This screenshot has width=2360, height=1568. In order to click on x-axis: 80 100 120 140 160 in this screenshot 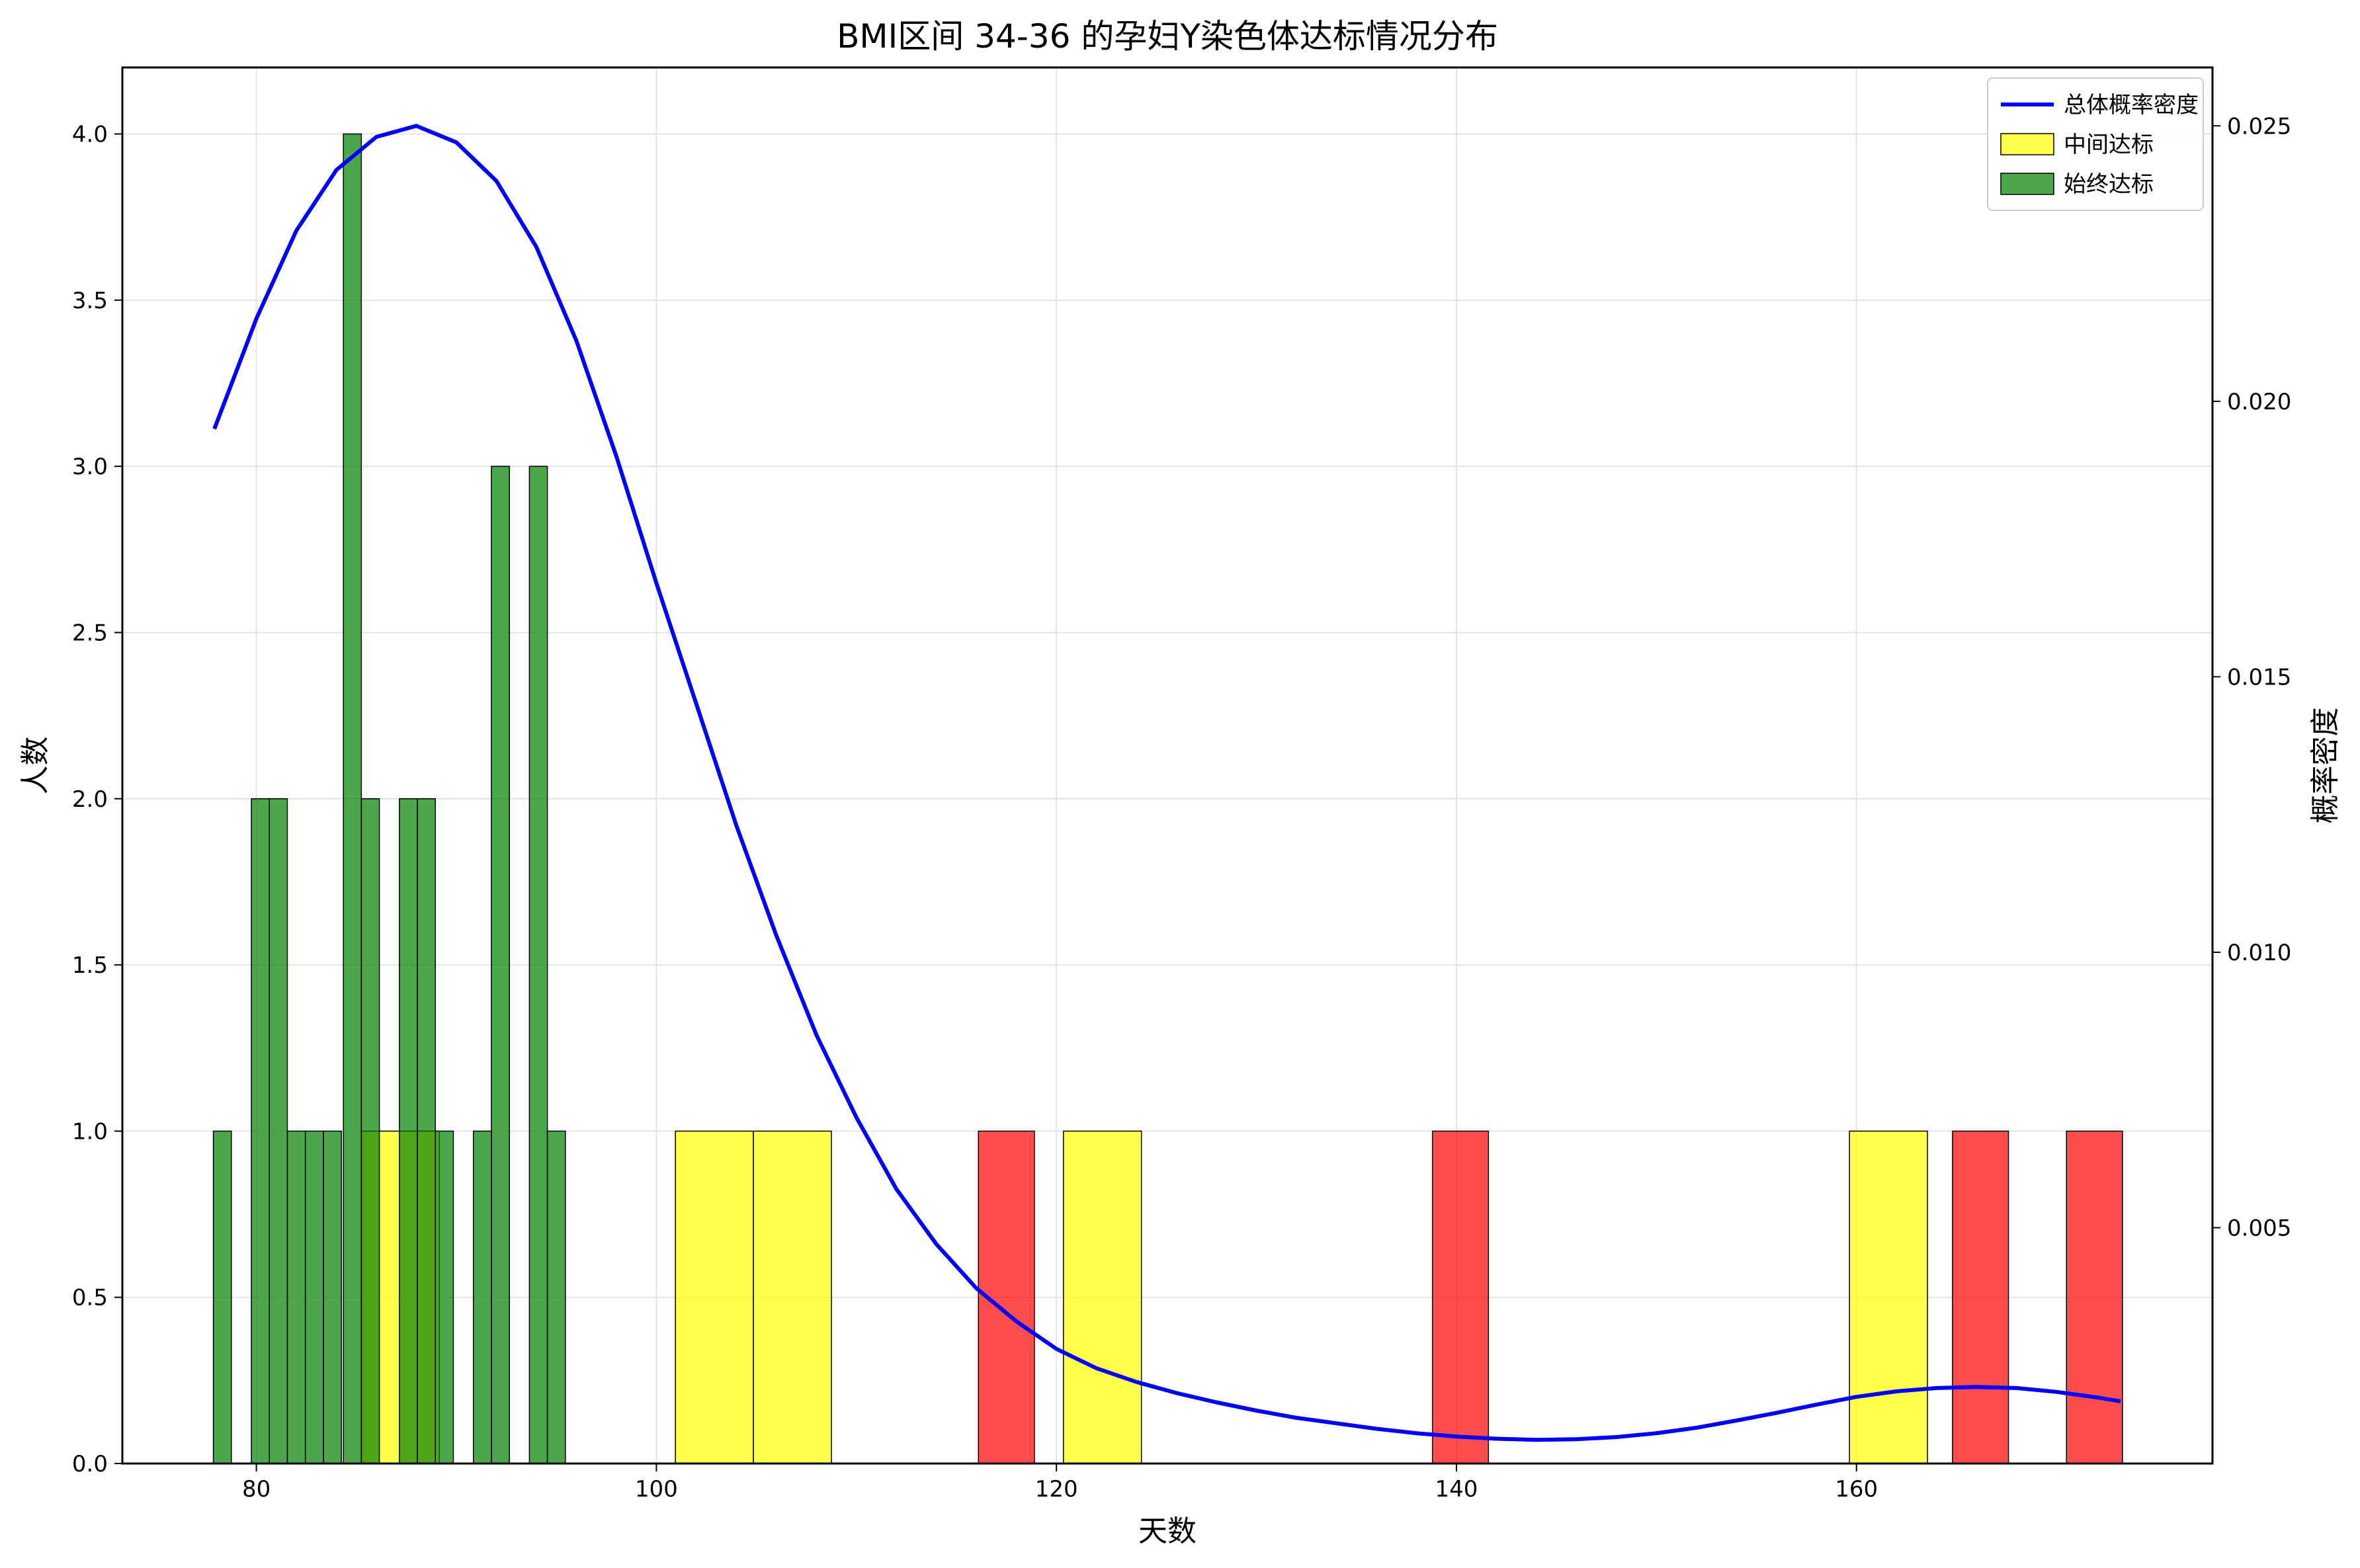, I will do `click(1060, 1483)`.